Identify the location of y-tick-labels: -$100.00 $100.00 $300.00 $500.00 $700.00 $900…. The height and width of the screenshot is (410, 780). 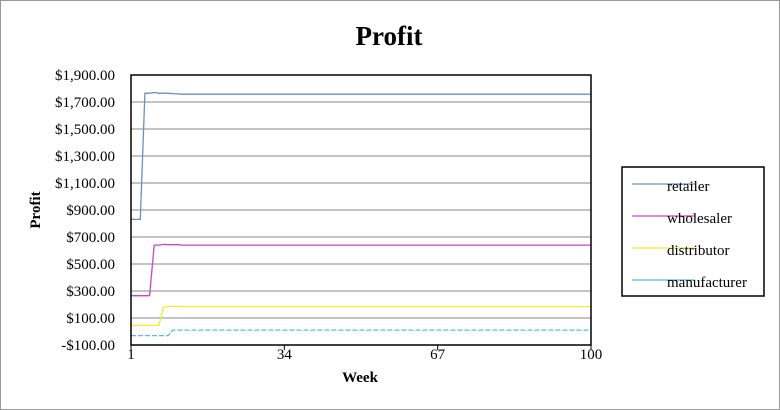
(85, 211).